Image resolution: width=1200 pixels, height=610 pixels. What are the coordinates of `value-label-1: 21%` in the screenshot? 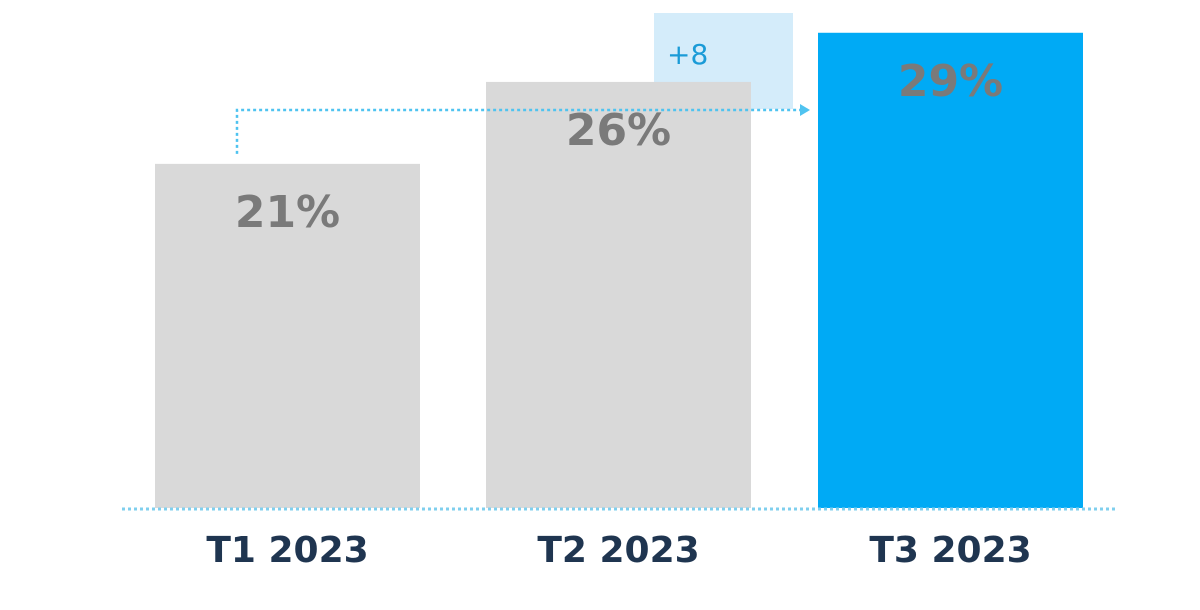 It's located at (287, 212).